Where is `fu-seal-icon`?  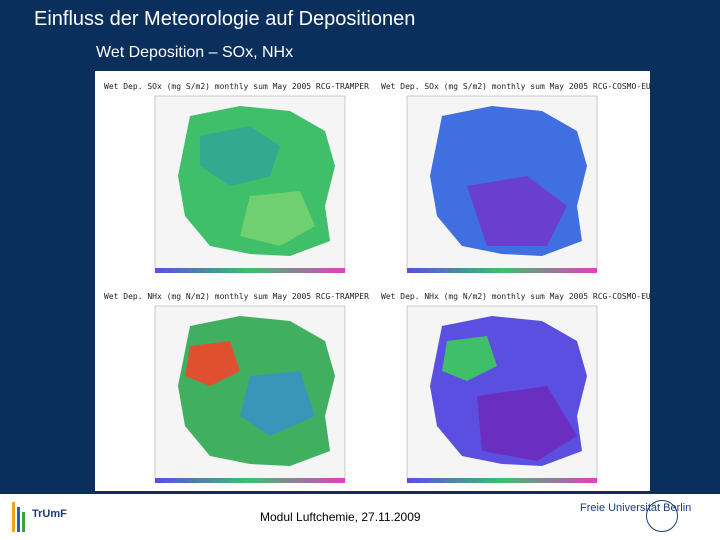
fu-seal-icon is located at coordinates (662, 516).